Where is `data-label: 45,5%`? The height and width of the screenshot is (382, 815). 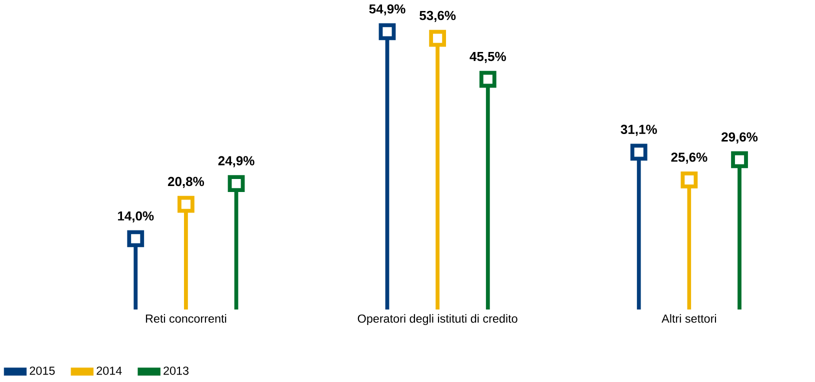
data-label: 45,5% is located at coordinates (488, 58).